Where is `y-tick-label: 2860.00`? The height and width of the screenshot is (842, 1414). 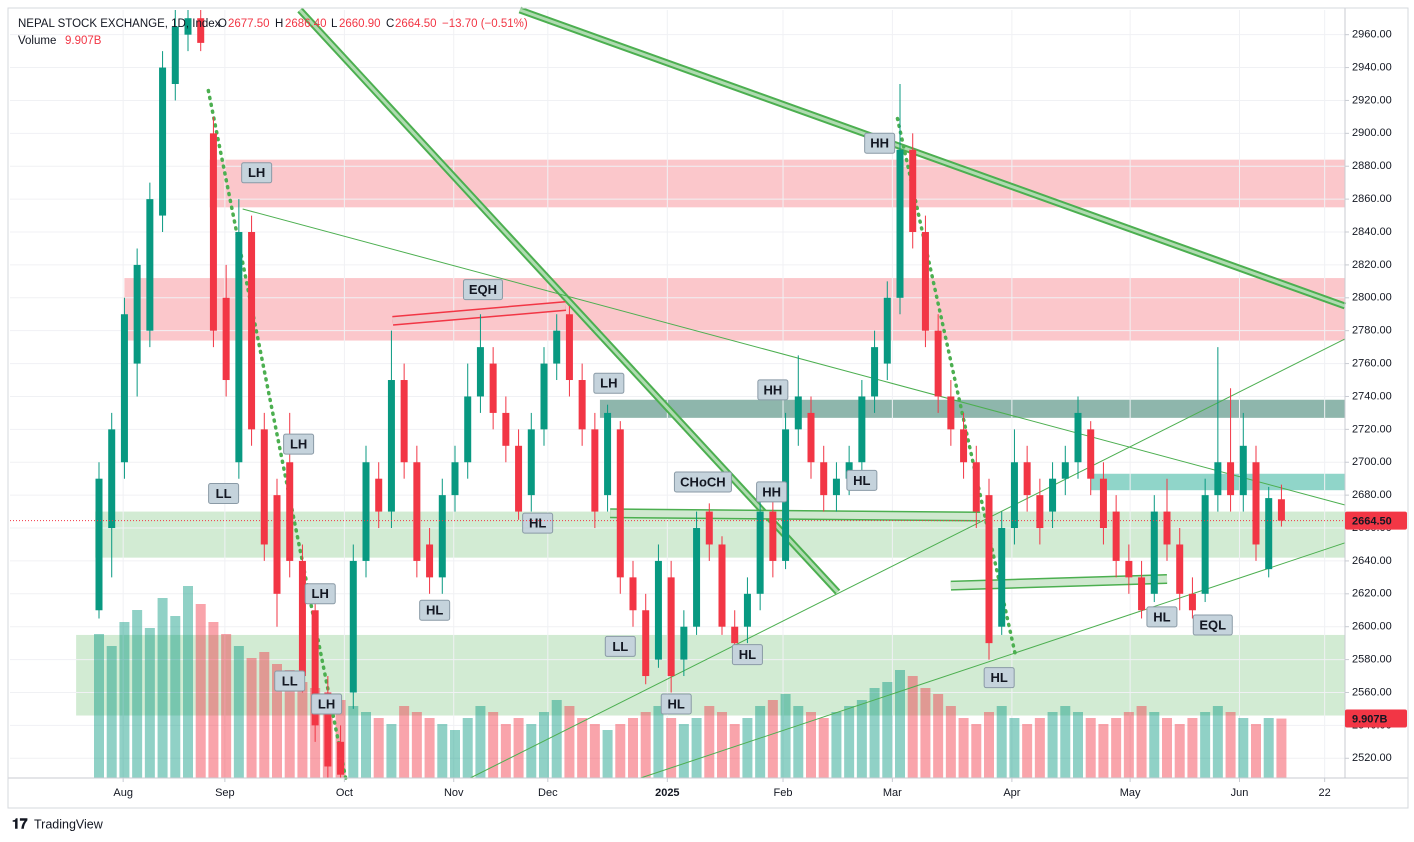 y-tick-label: 2860.00 is located at coordinates (1372, 199).